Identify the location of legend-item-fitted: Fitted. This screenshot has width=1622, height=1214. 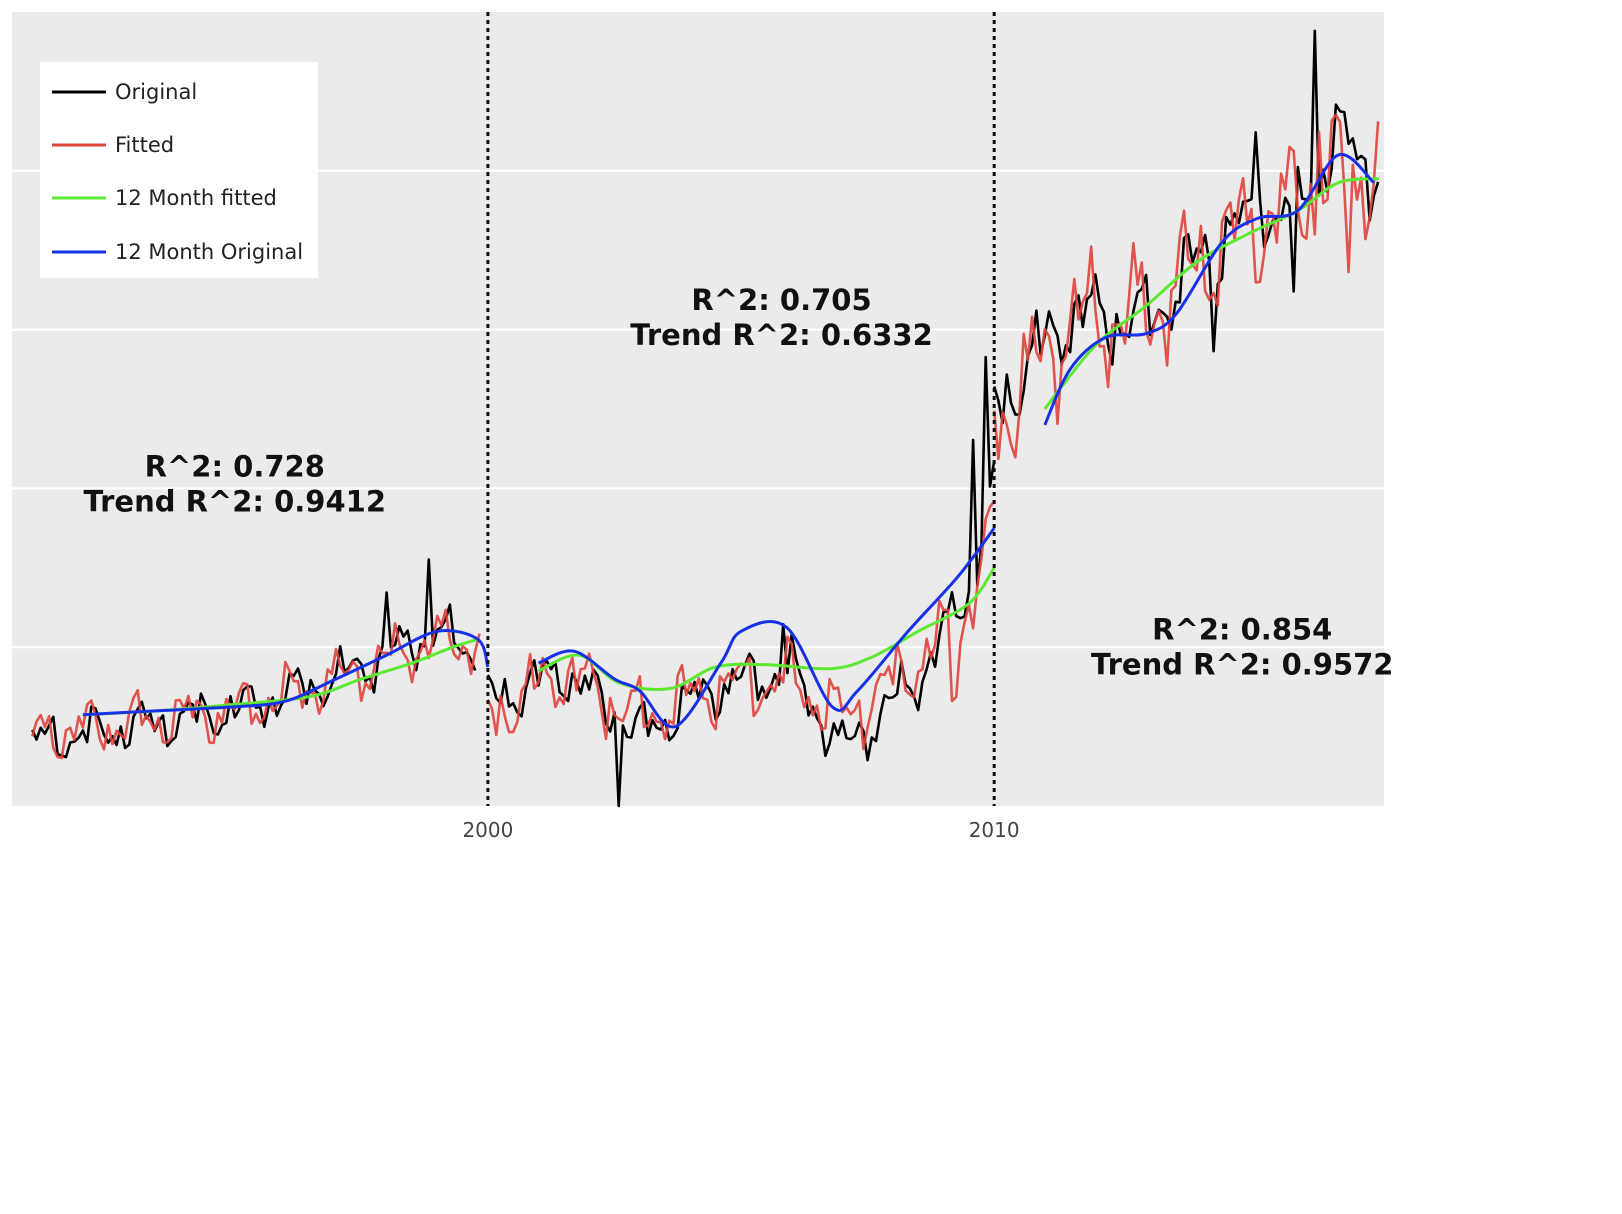
(113, 145).